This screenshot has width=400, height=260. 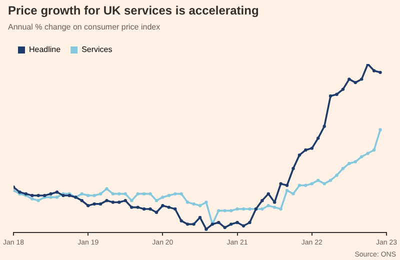 I want to click on chart-title: Price growth for UK services is accelerating, so click(x=133, y=11).